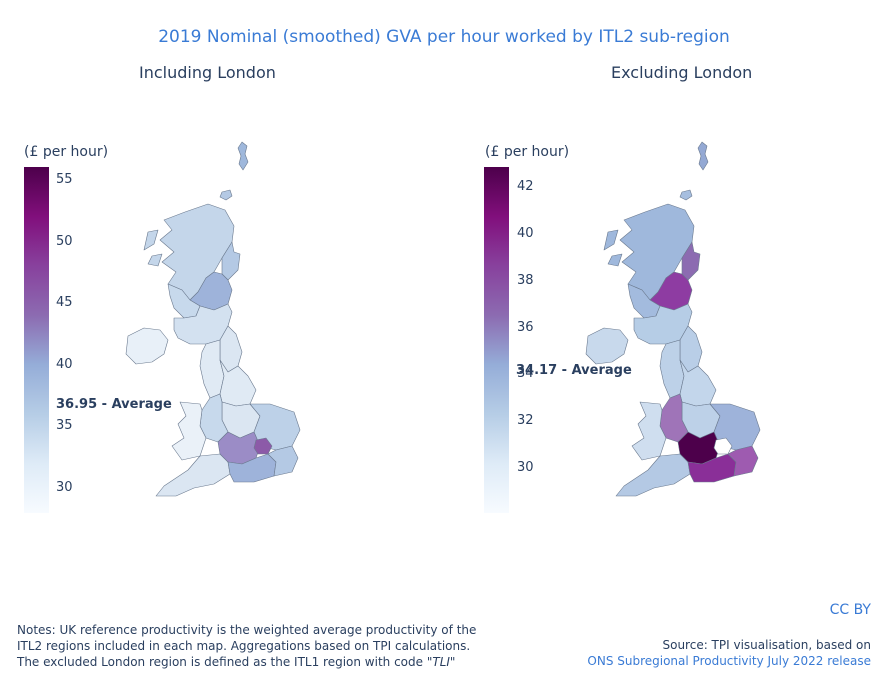 The image size is (888, 674). I want to click on right-tick-36: 36, so click(525, 327).